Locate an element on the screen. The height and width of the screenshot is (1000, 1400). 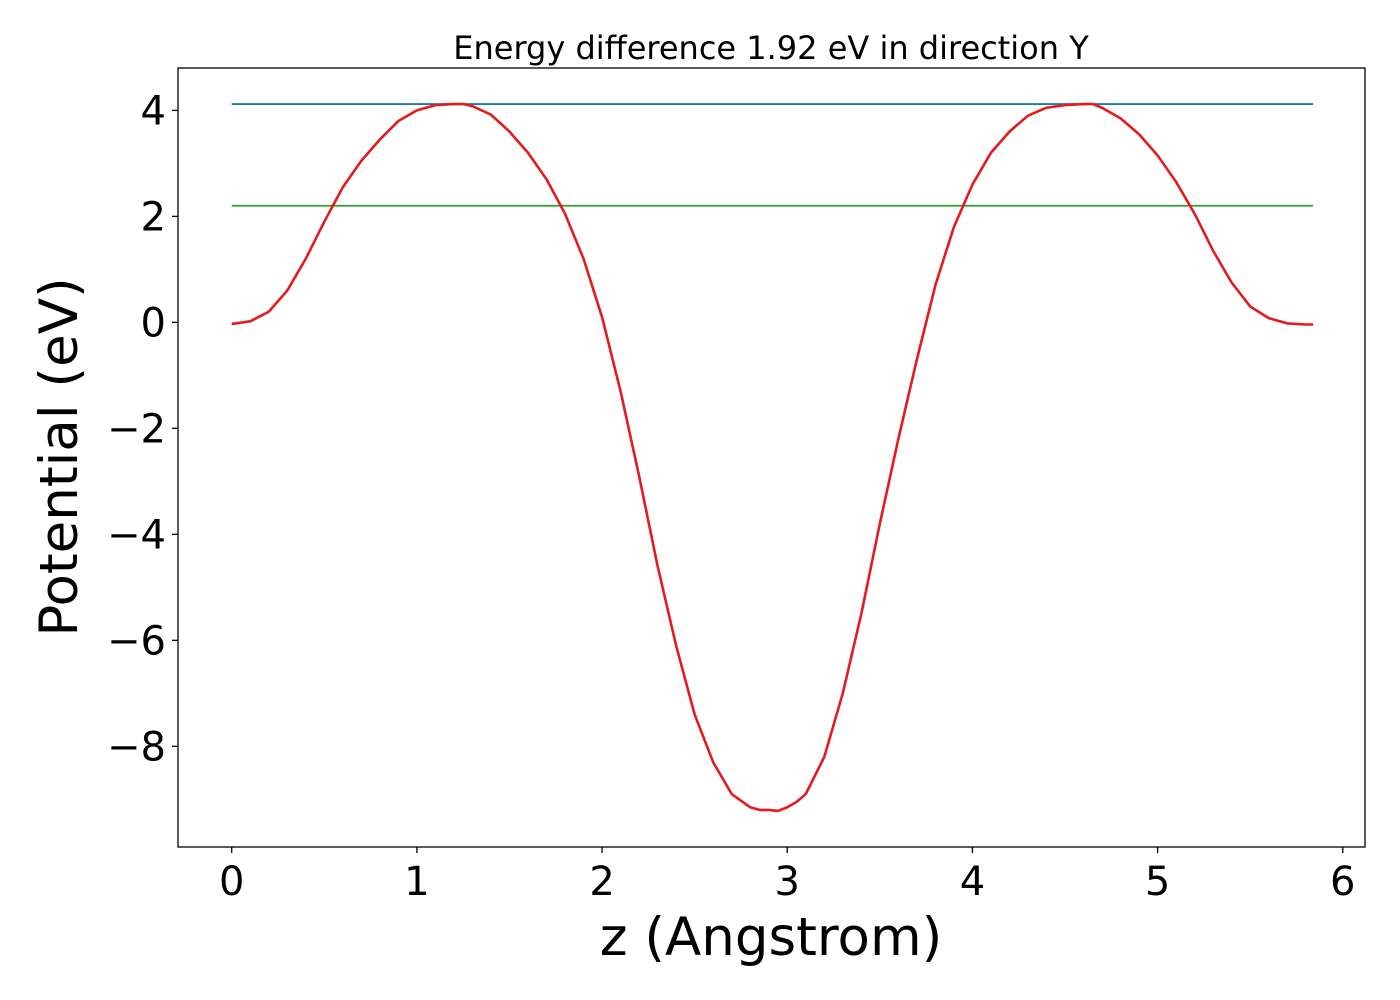
y-tick-label: 4 is located at coordinates (153, 111).